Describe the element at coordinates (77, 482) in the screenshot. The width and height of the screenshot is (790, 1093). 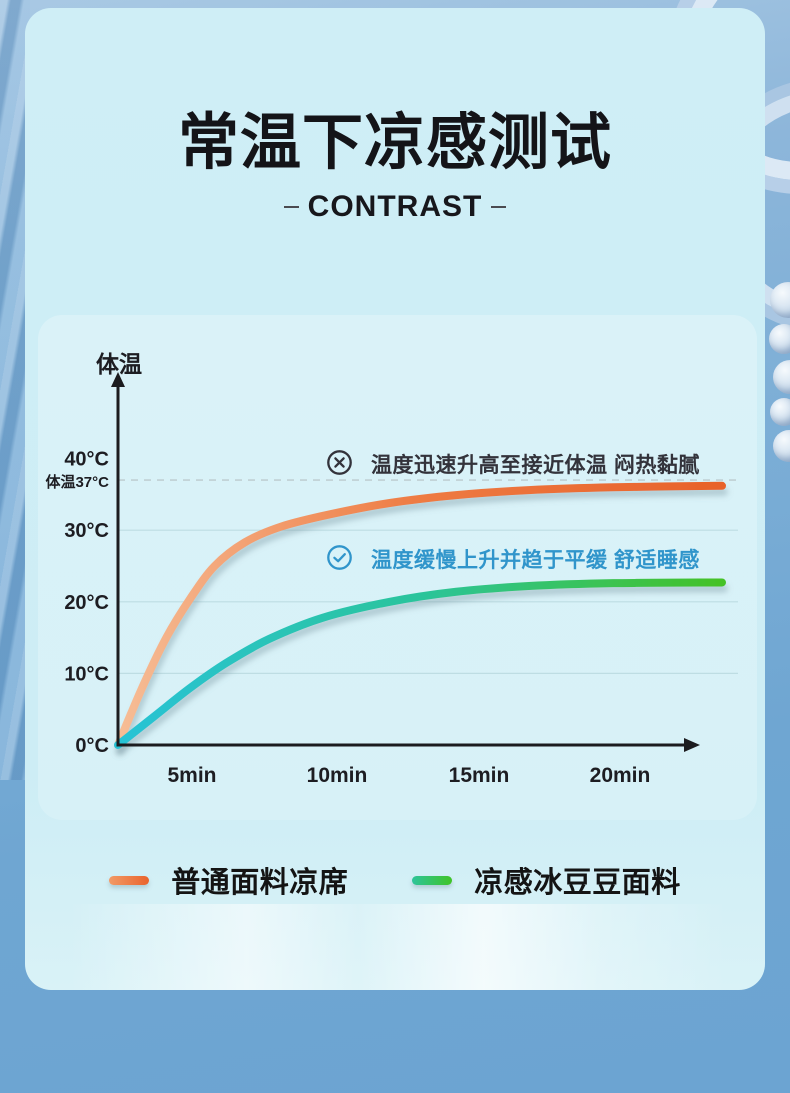
I see `svg-text: 体温37°C` at that location.